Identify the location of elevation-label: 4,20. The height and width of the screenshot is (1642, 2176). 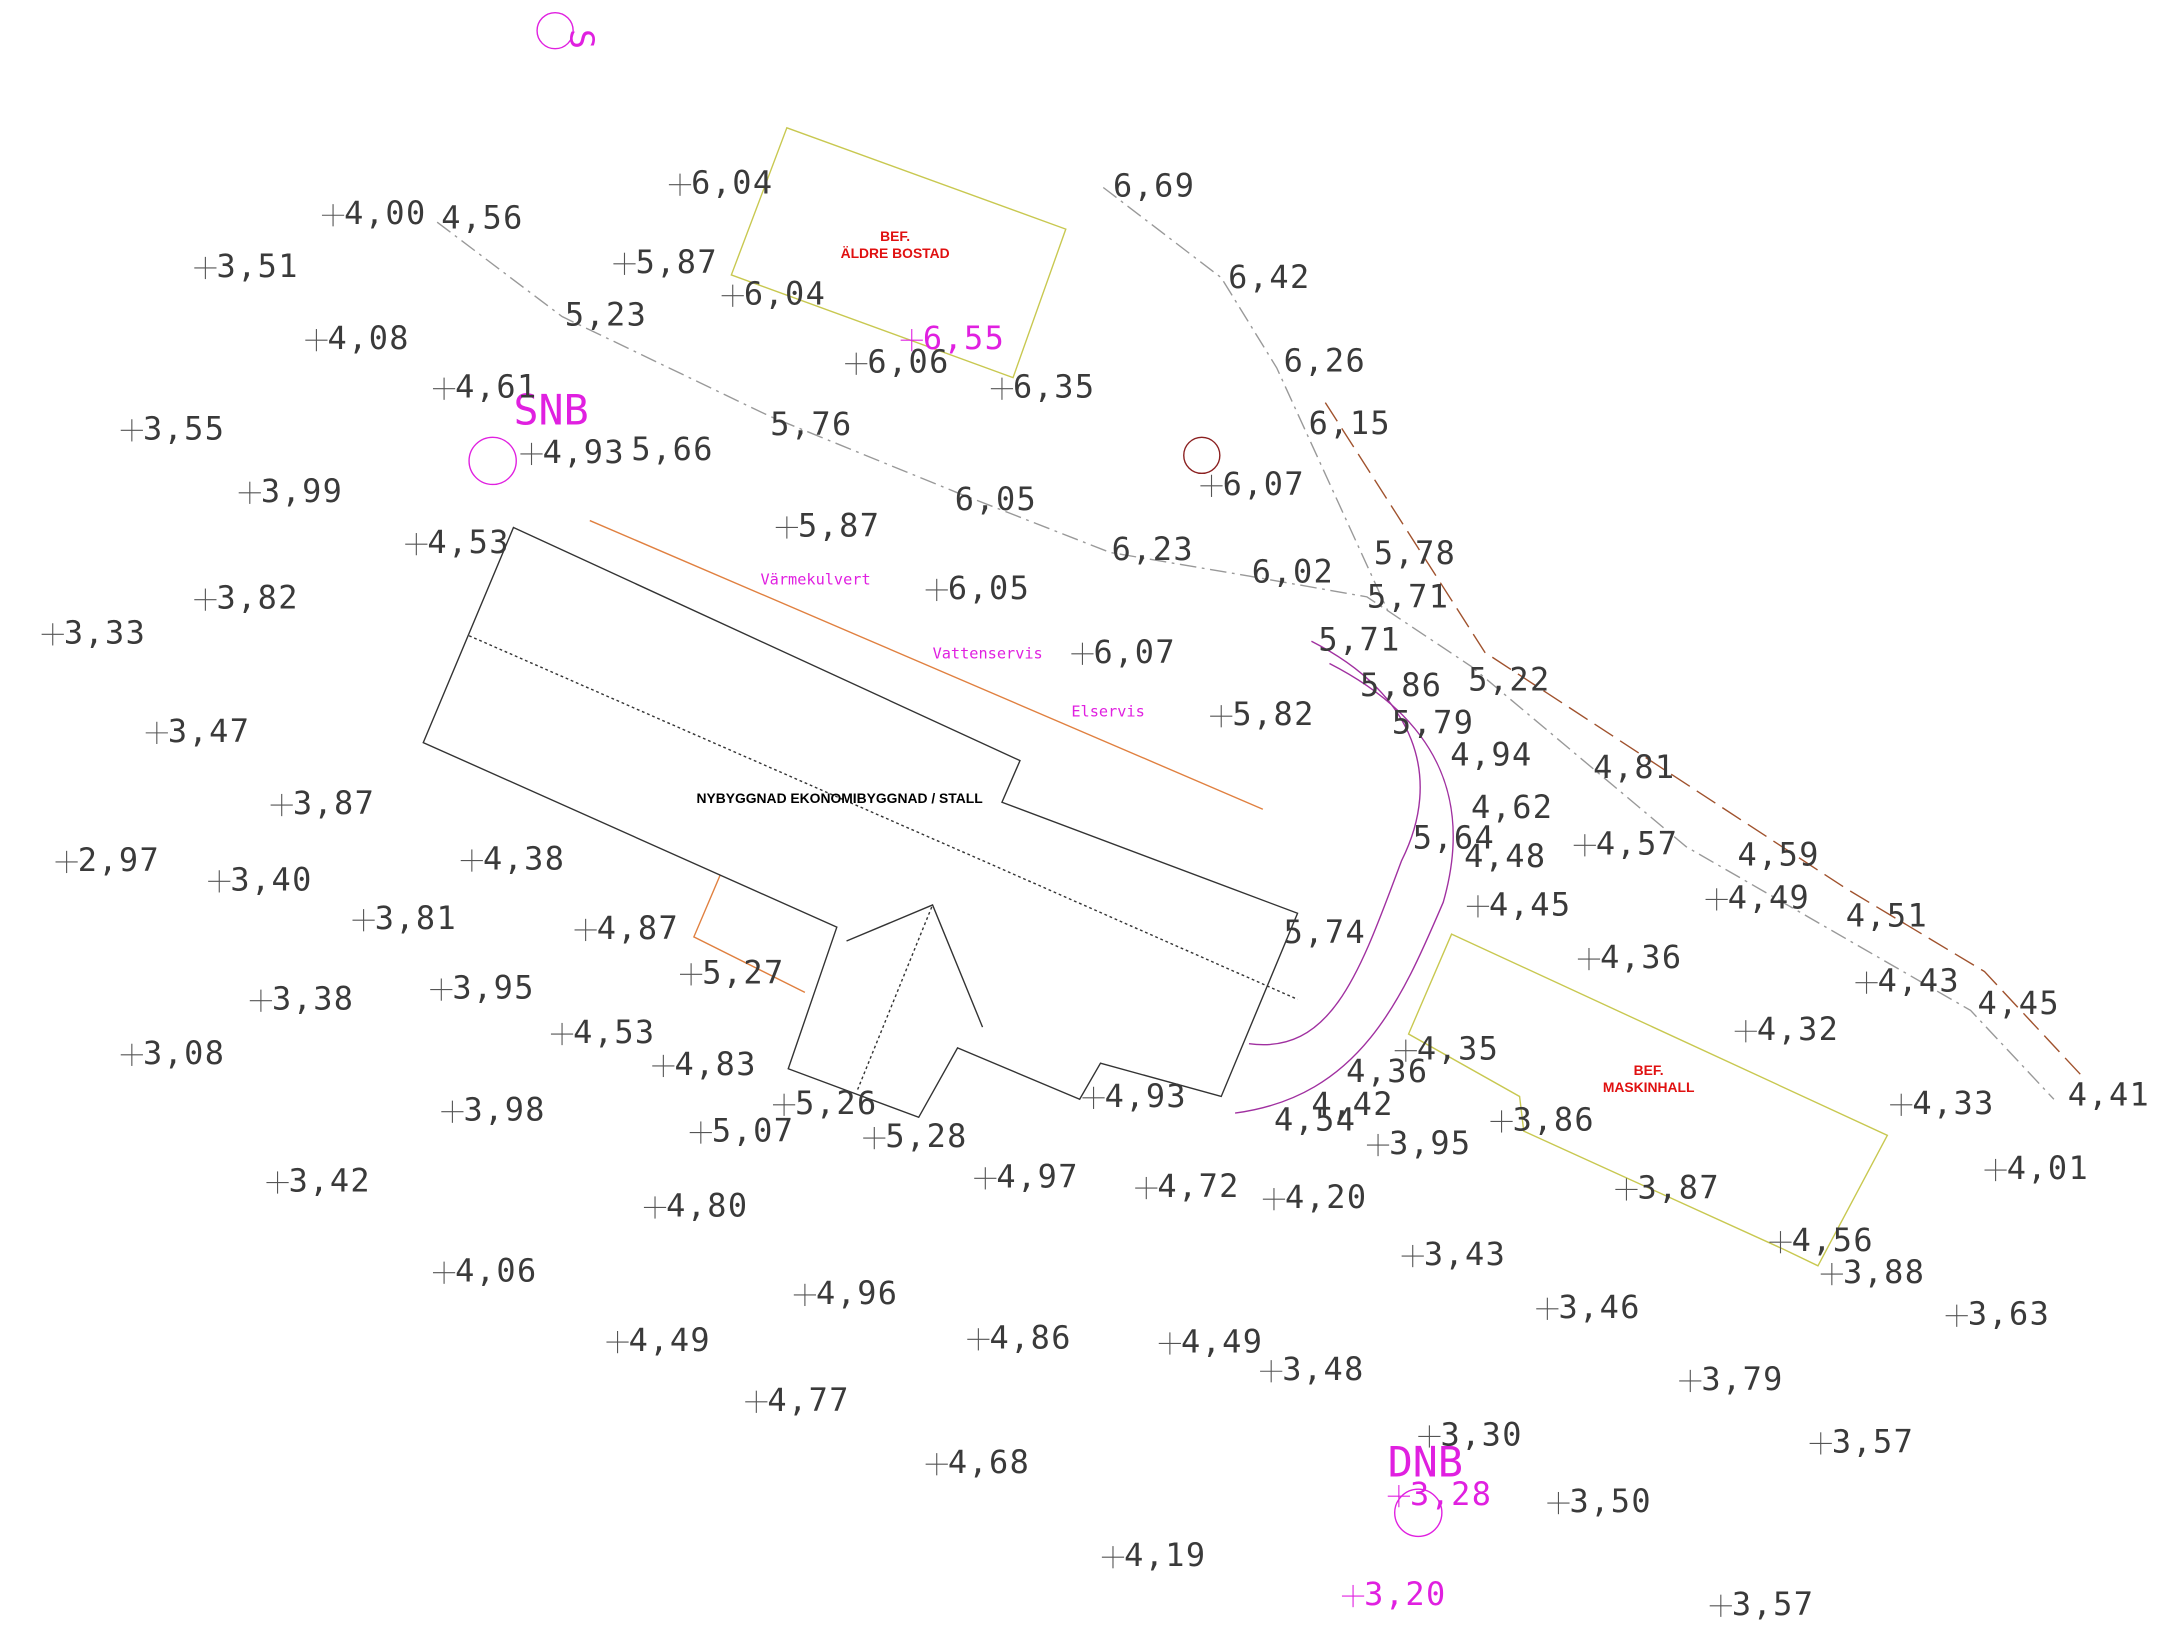
(1326, 1197).